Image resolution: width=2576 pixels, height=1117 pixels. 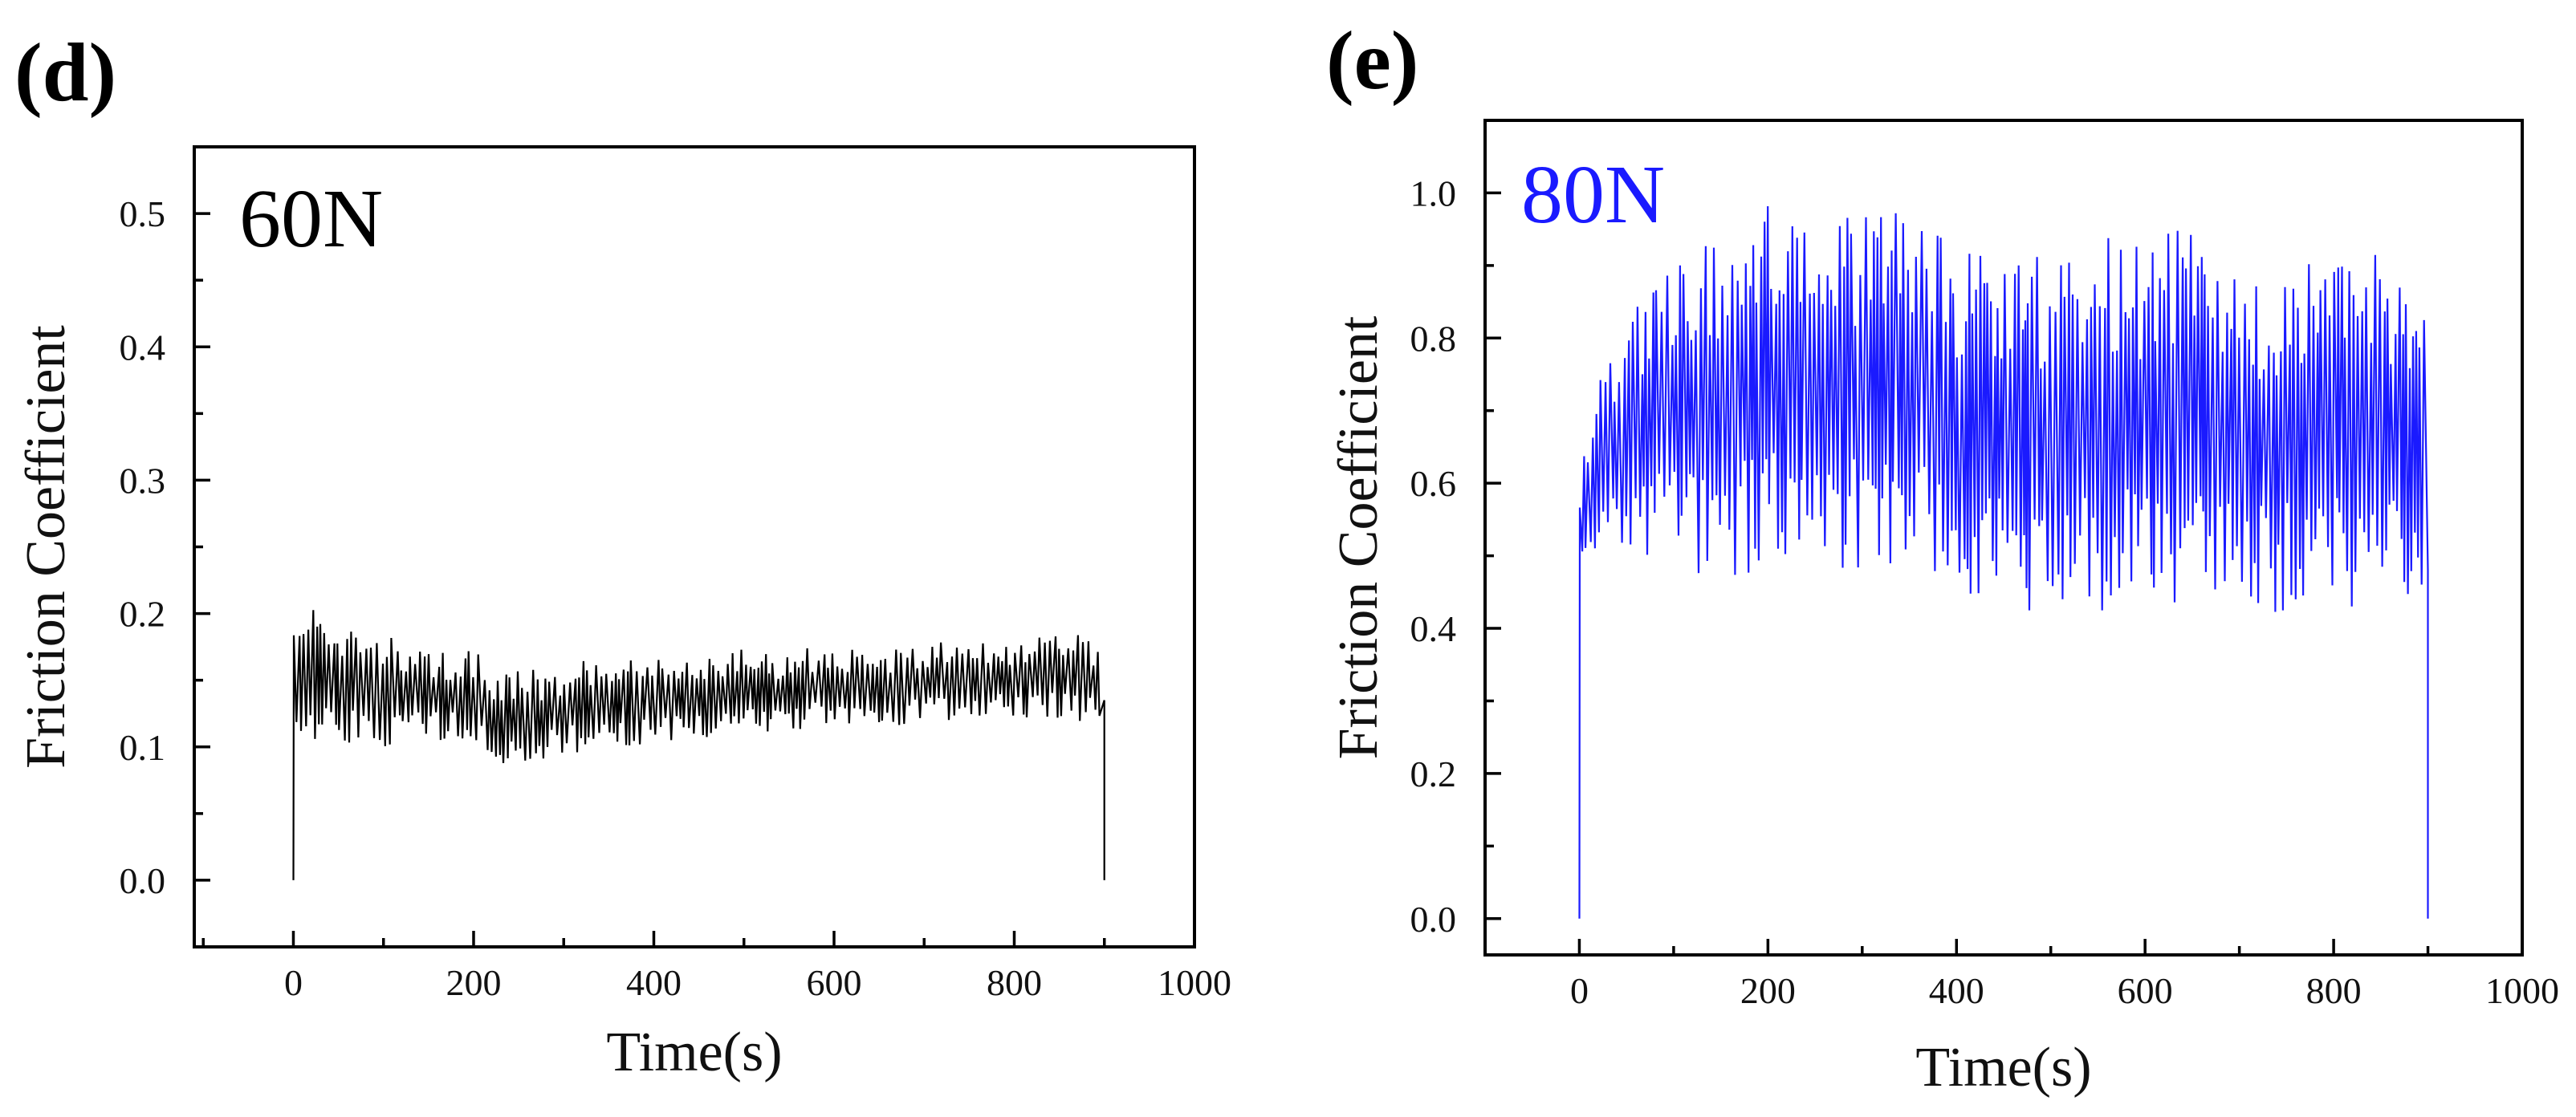 I want to click on panel-label: (e), so click(x=1372, y=60).